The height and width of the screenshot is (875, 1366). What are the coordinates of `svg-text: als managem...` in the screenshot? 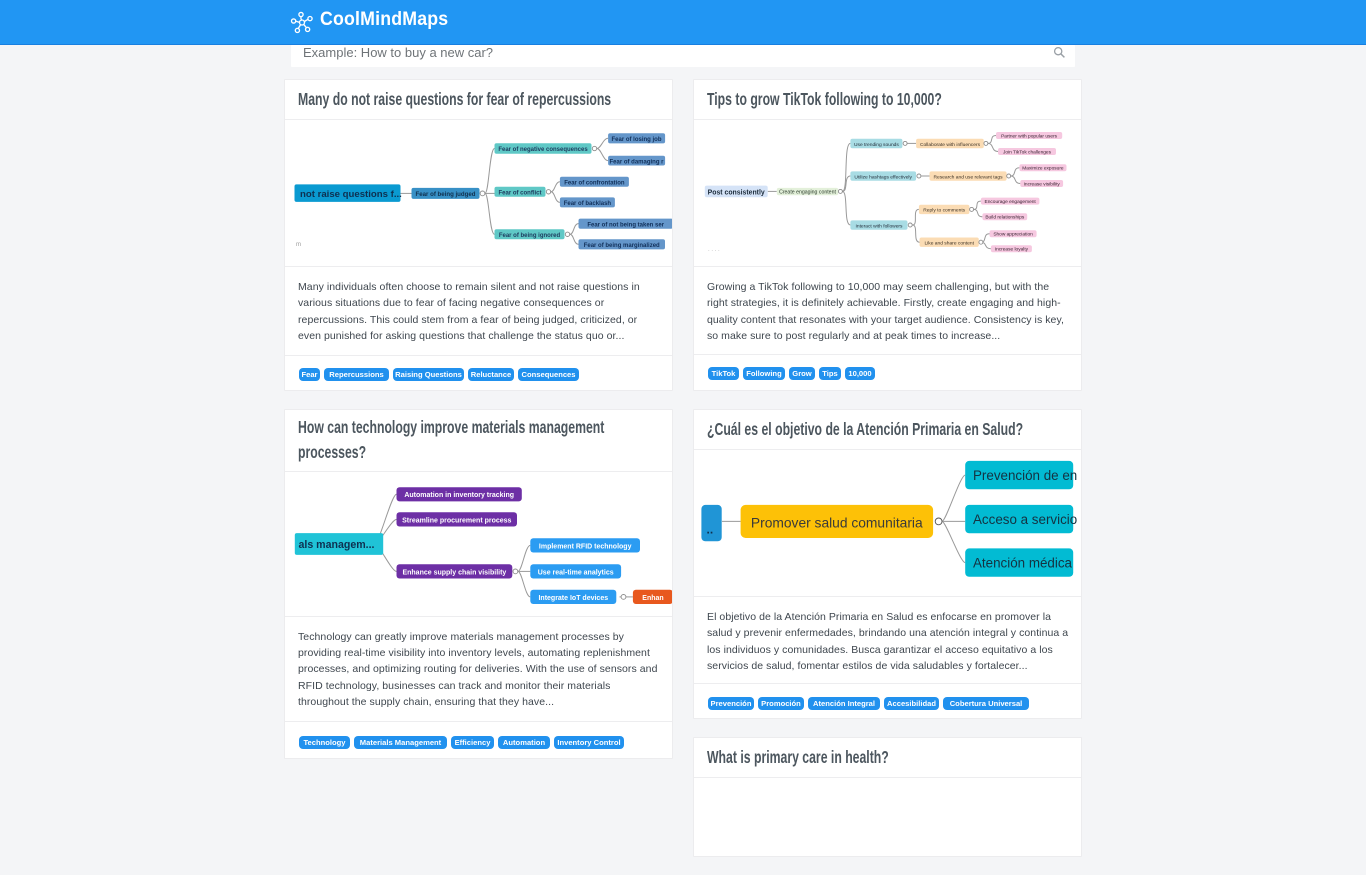 It's located at (337, 545).